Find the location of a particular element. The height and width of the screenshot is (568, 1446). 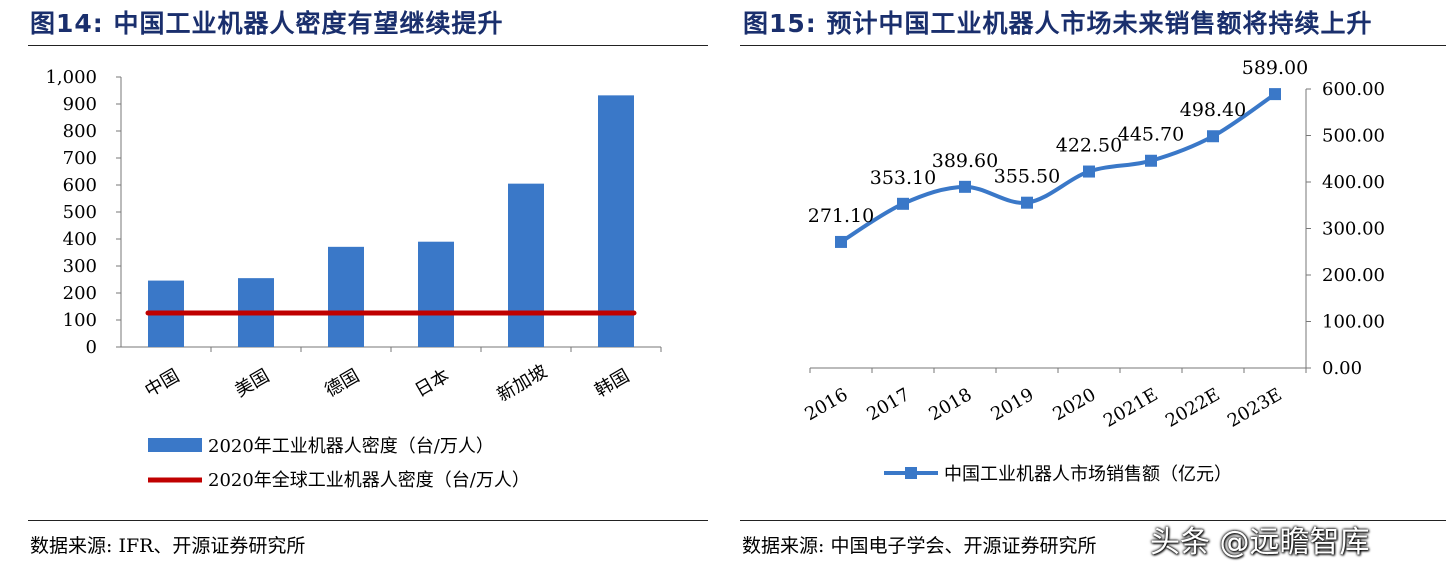

y-tick-label: 600 is located at coordinates (80, 185).